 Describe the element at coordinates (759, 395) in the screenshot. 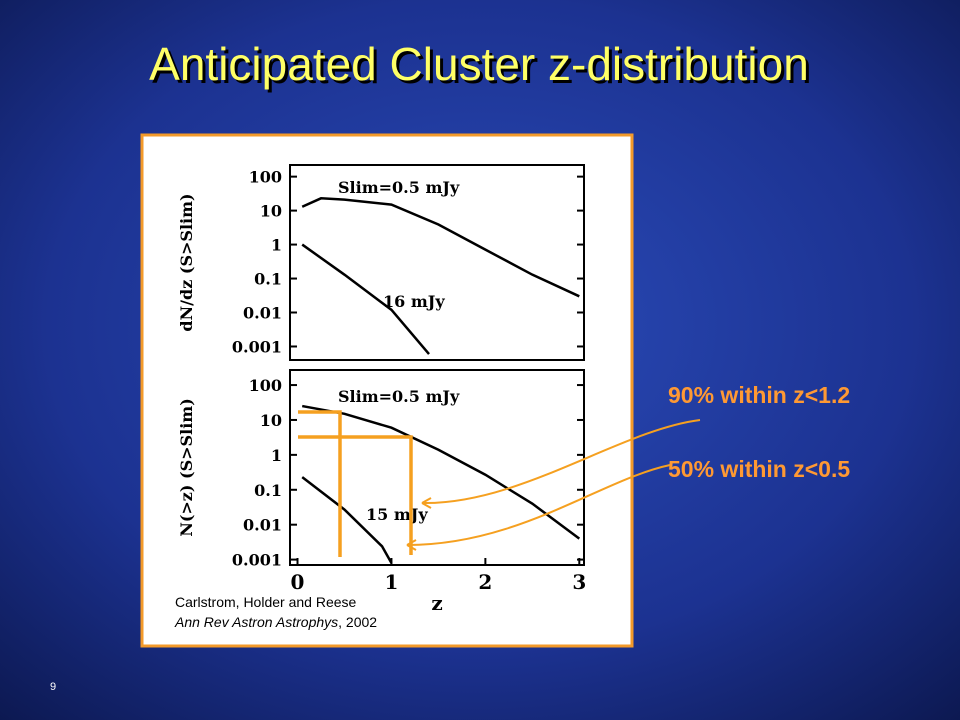

I see `note: 90% within z<1.2` at that location.